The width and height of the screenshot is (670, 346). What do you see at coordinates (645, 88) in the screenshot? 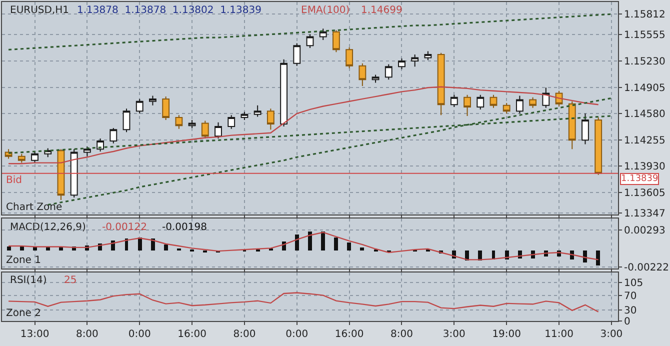
I see `y-tick-label: 1.14905` at bounding box center [645, 88].